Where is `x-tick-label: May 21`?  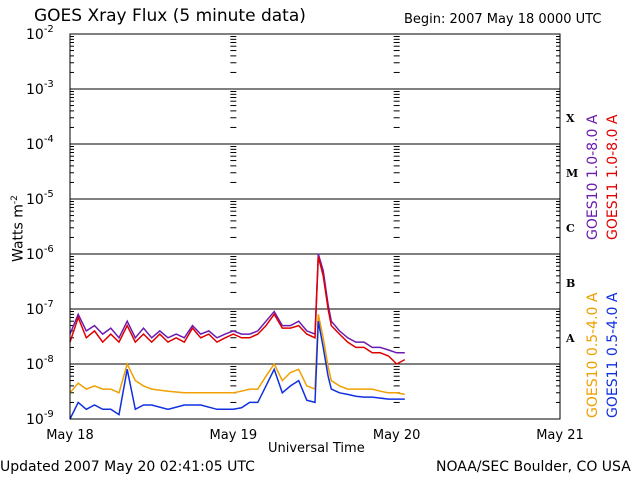 x-tick-label: May 21 is located at coordinates (560, 435).